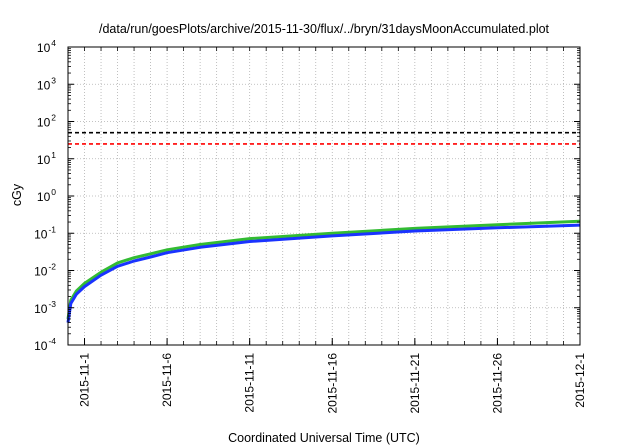  I want to click on x-tick-label: 2015-11-16, so click(332, 383).